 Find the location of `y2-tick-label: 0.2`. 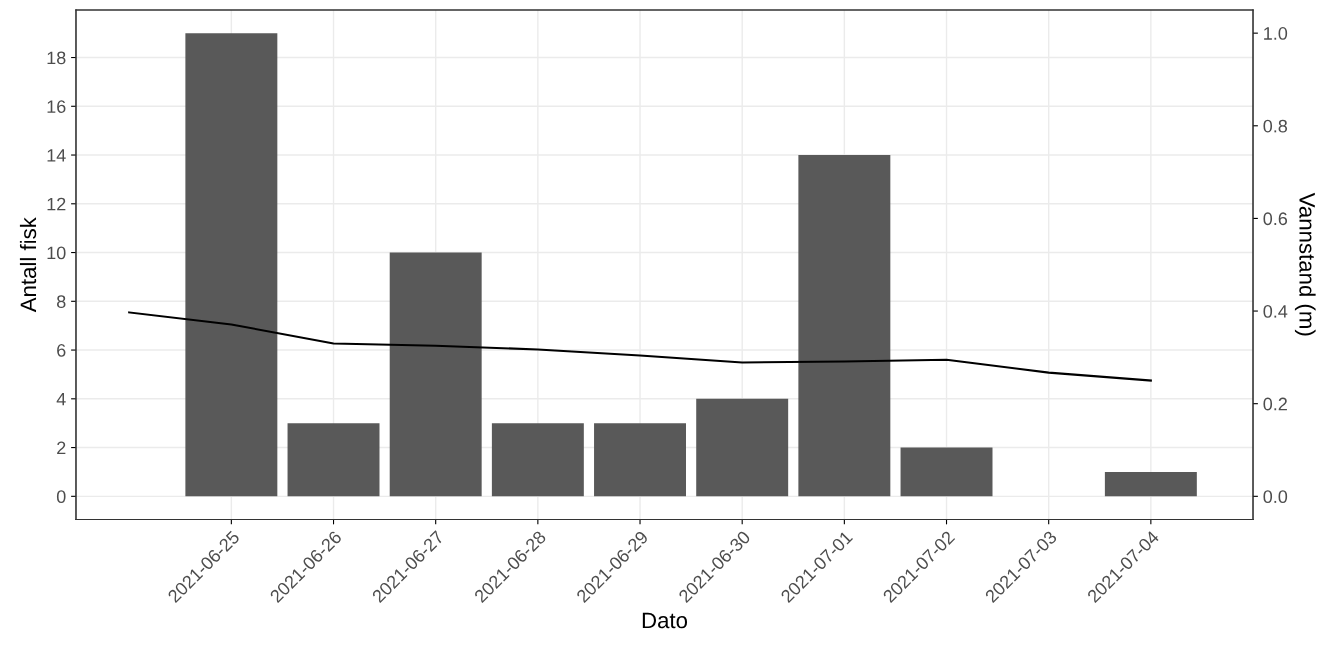

y2-tick-label: 0.2 is located at coordinates (1275, 404).